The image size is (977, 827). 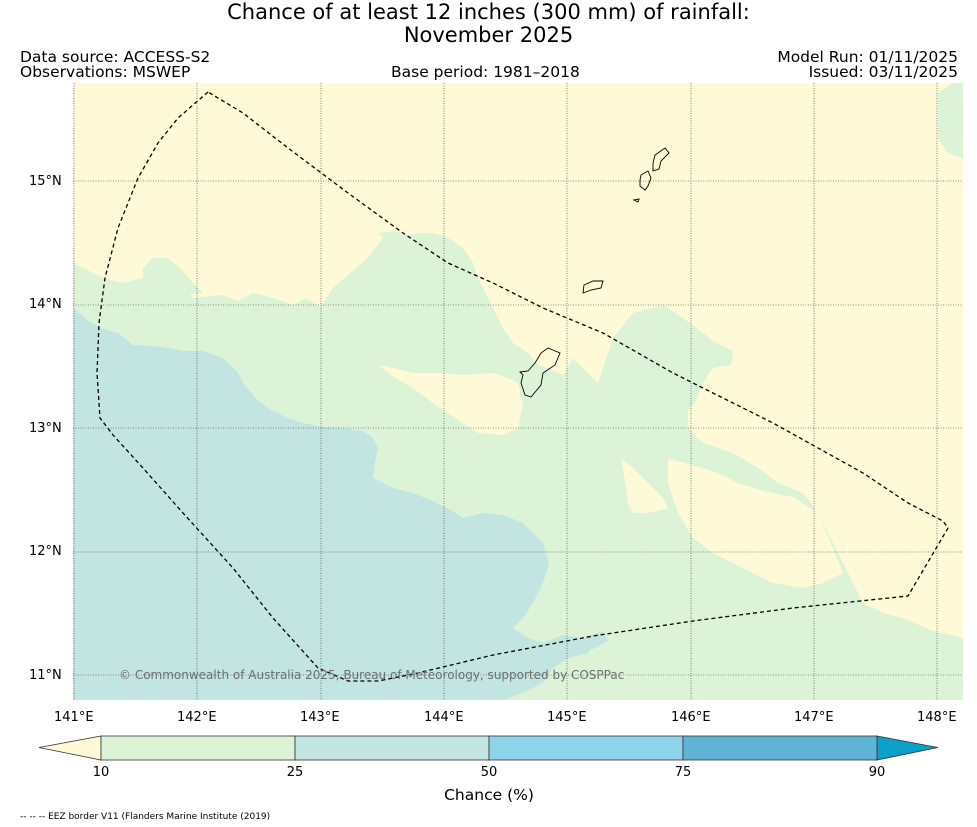 What do you see at coordinates (683, 772) in the screenshot?
I see `colorbar-tick-75: 75` at bounding box center [683, 772].